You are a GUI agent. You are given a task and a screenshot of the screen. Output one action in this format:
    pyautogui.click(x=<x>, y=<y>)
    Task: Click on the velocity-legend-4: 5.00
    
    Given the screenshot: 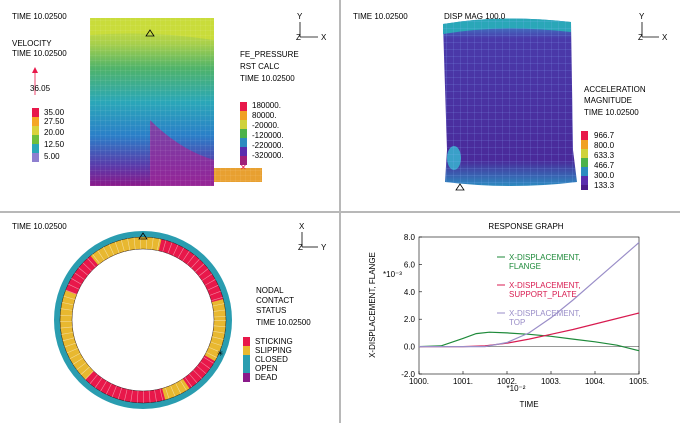 What is the action you would take?
    pyautogui.click(x=52, y=156)
    